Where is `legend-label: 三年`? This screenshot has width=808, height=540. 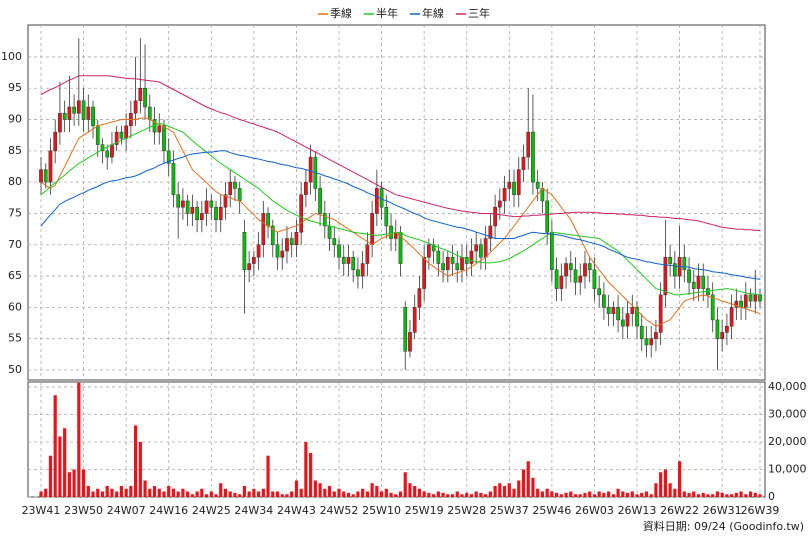
legend-label: 三年 is located at coordinates (479, 13).